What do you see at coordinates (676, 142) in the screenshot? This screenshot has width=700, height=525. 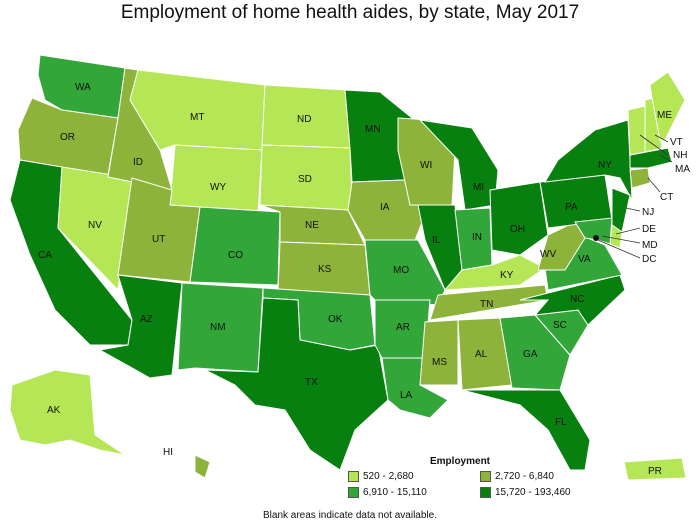 I see `label-VT: VT` at bounding box center [676, 142].